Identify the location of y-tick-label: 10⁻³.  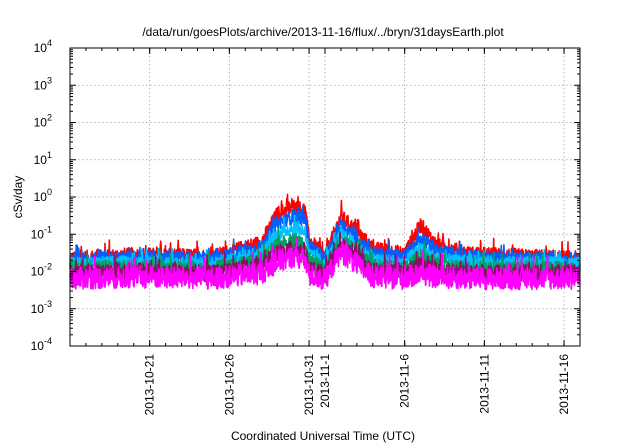
(41, 307).